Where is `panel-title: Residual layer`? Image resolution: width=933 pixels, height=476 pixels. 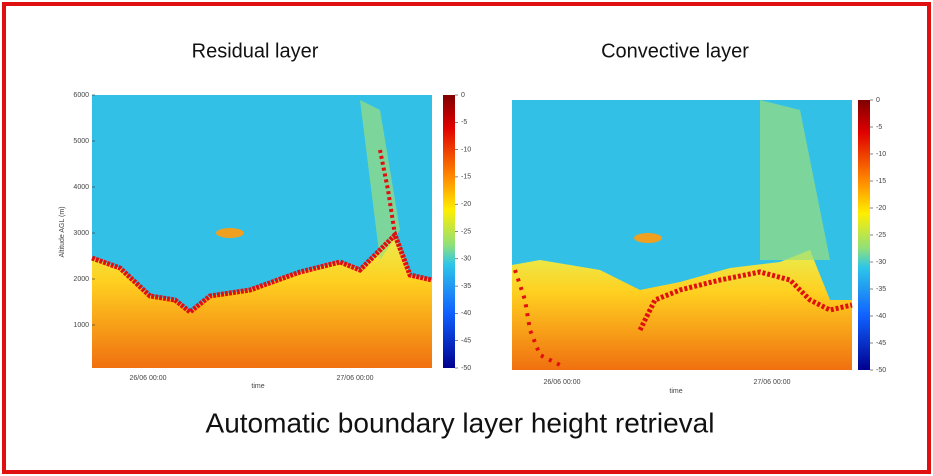
panel-title: Residual layer is located at coordinates (255, 51).